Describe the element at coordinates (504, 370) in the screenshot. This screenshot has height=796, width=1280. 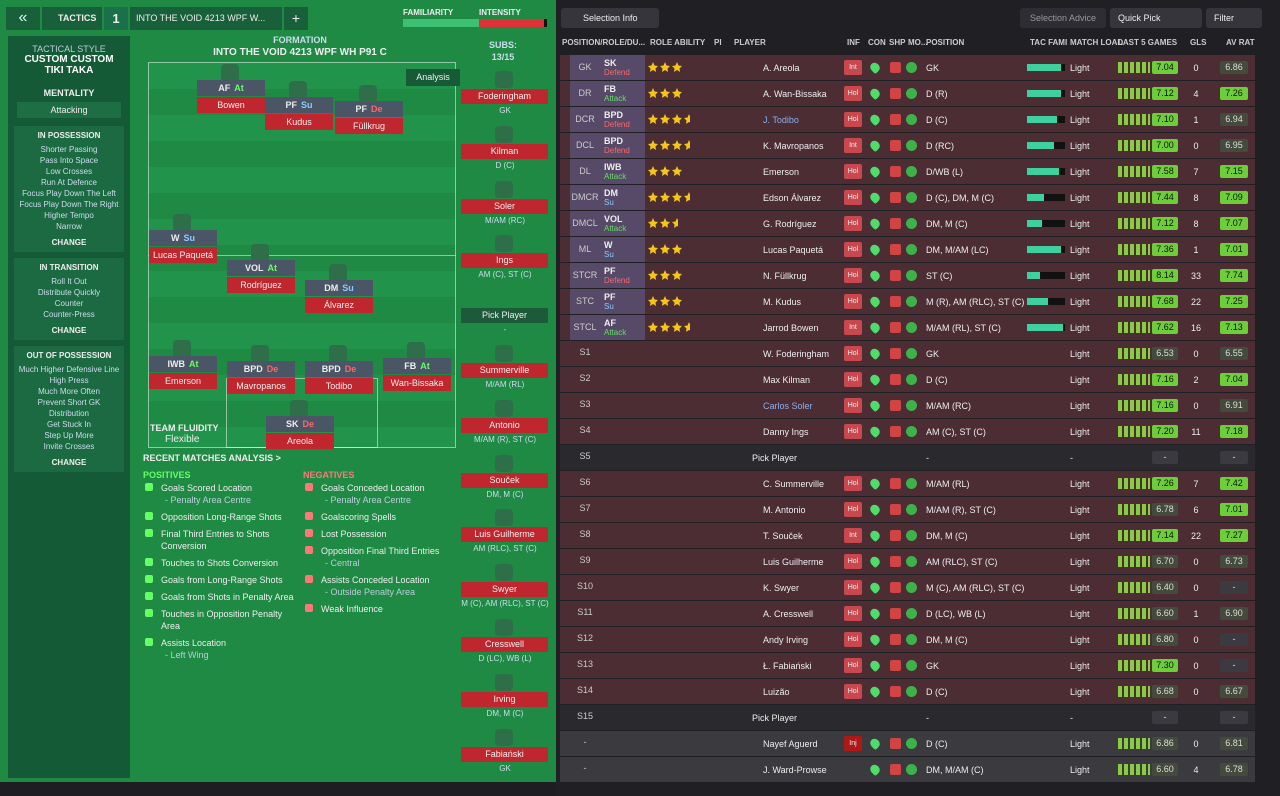
I see `sub-chip: Summerville` at that location.